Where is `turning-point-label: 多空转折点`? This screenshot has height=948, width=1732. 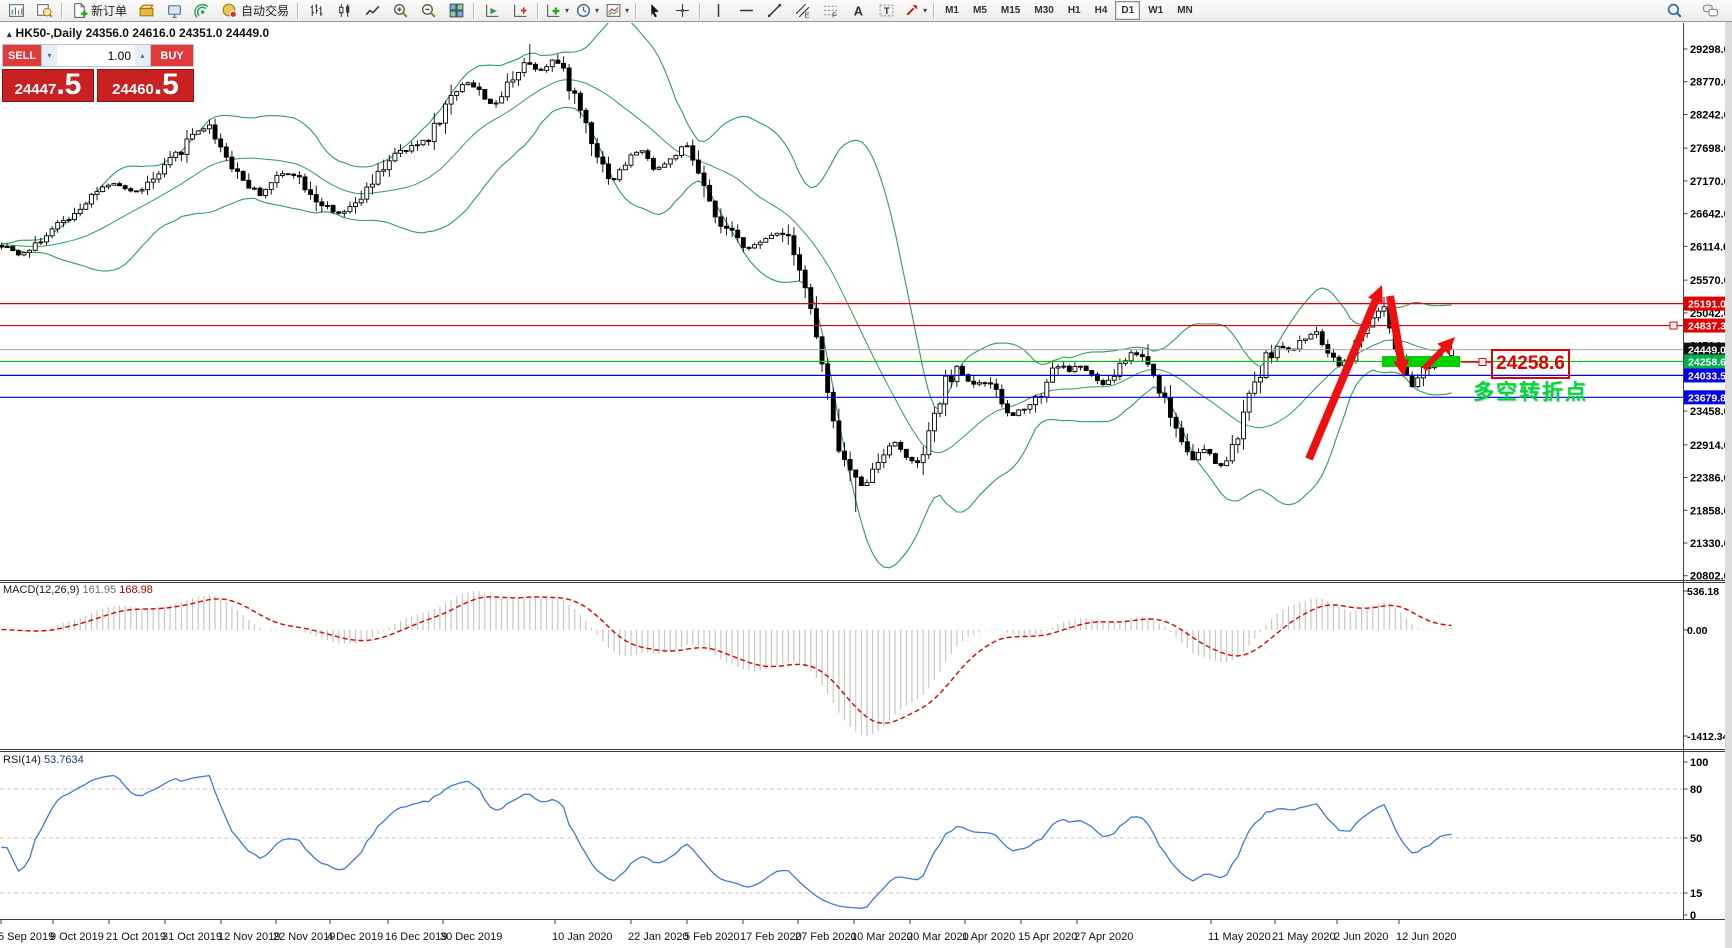
turning-point-label: 多空转折点 is located at coordinates (1530, 392).